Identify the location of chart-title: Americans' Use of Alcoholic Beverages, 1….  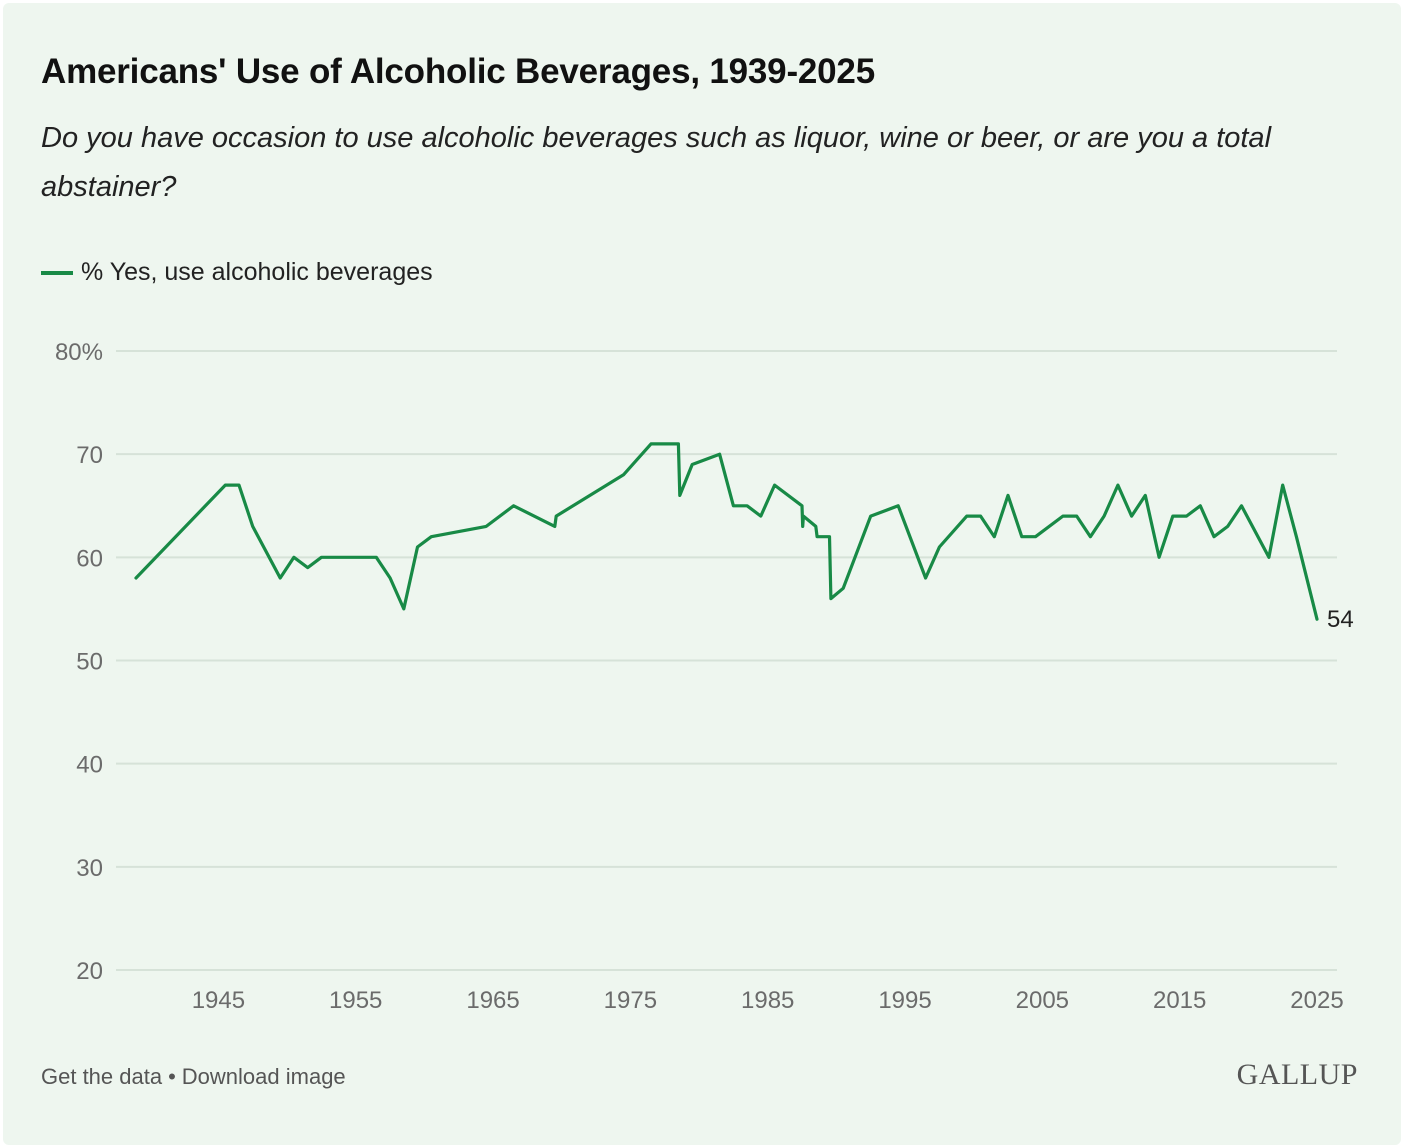
(458, 71).